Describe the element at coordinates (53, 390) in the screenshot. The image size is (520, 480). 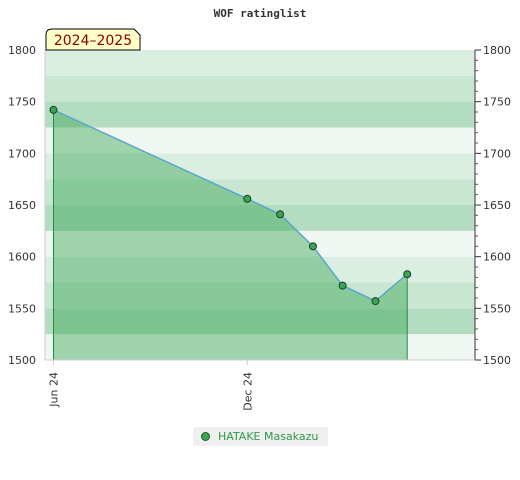
I see `x-tick-label: Jun 24` at that location.